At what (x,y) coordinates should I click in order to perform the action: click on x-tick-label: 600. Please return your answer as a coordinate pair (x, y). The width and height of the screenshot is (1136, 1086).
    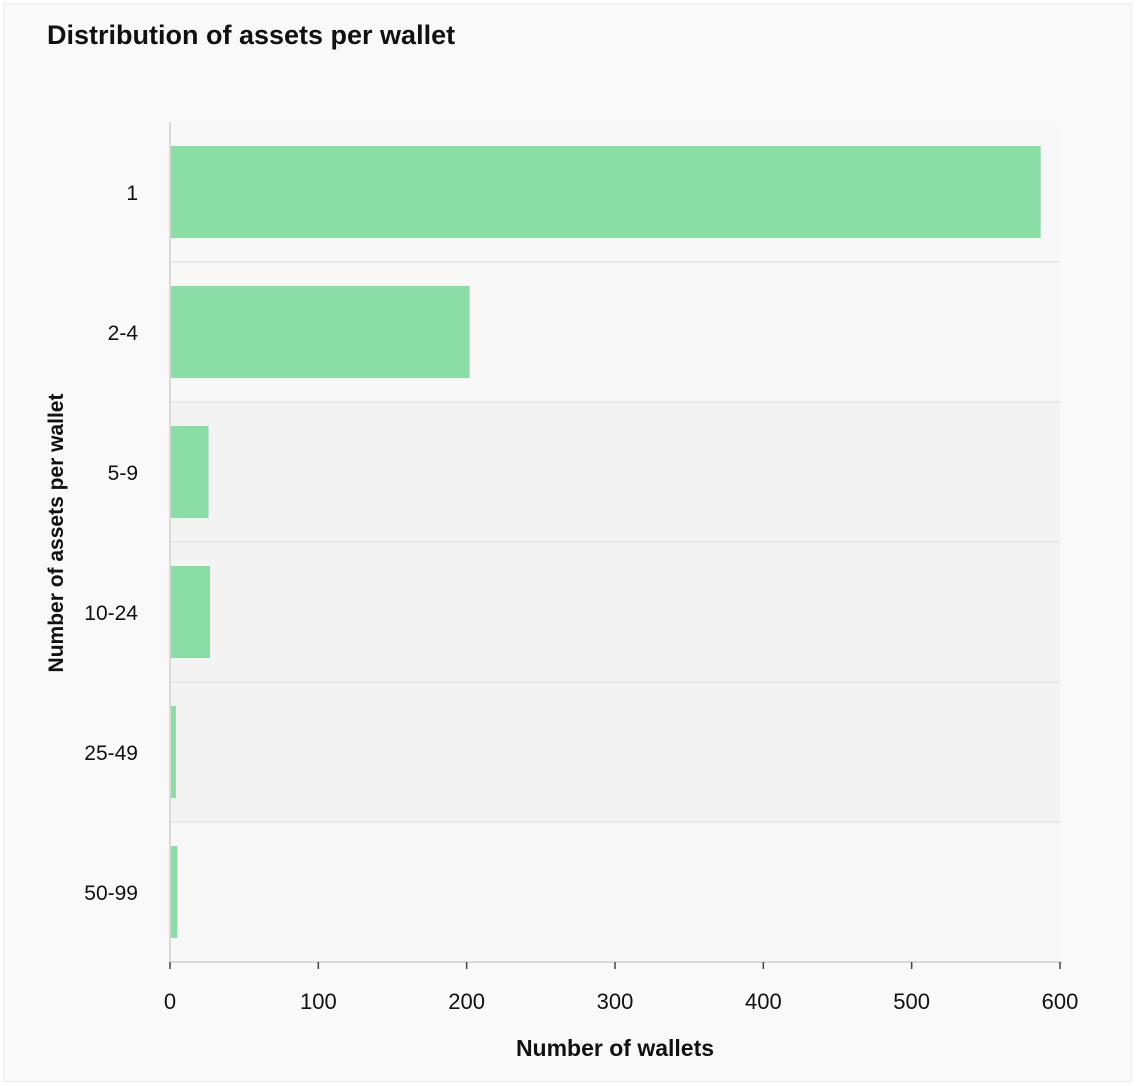
    Looking at the image, I should click on (1060, 1001).